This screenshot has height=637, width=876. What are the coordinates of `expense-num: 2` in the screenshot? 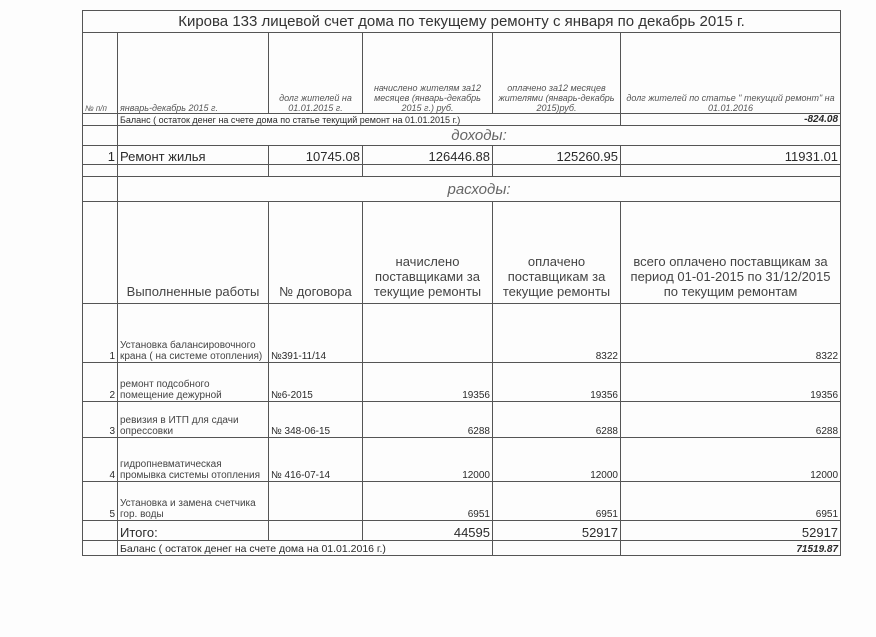 It's located at (100, 382).